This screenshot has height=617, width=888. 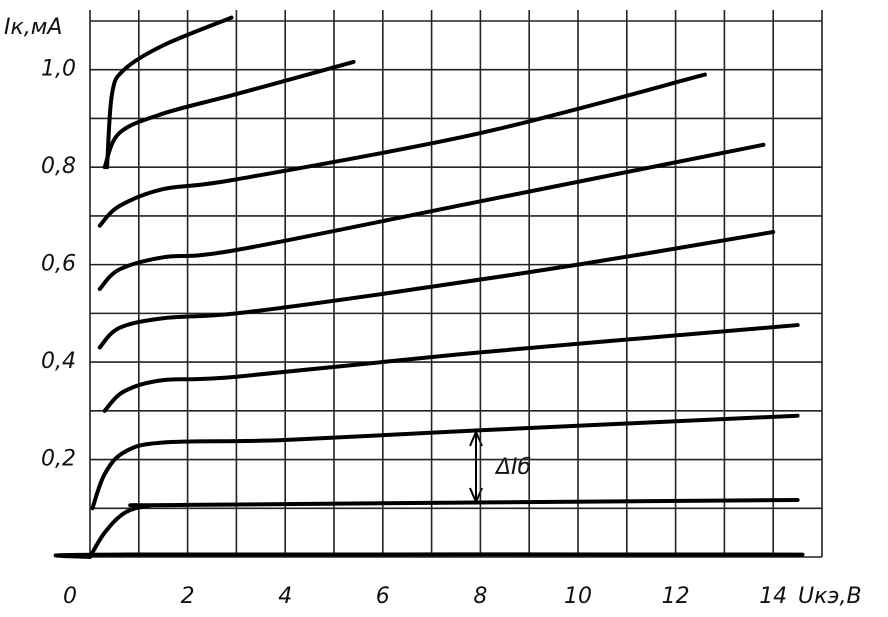 What do you see at coordinates (480, 596) in the screenshot?
I see `x-tick-label: 8` at bounding box center [480, 596].